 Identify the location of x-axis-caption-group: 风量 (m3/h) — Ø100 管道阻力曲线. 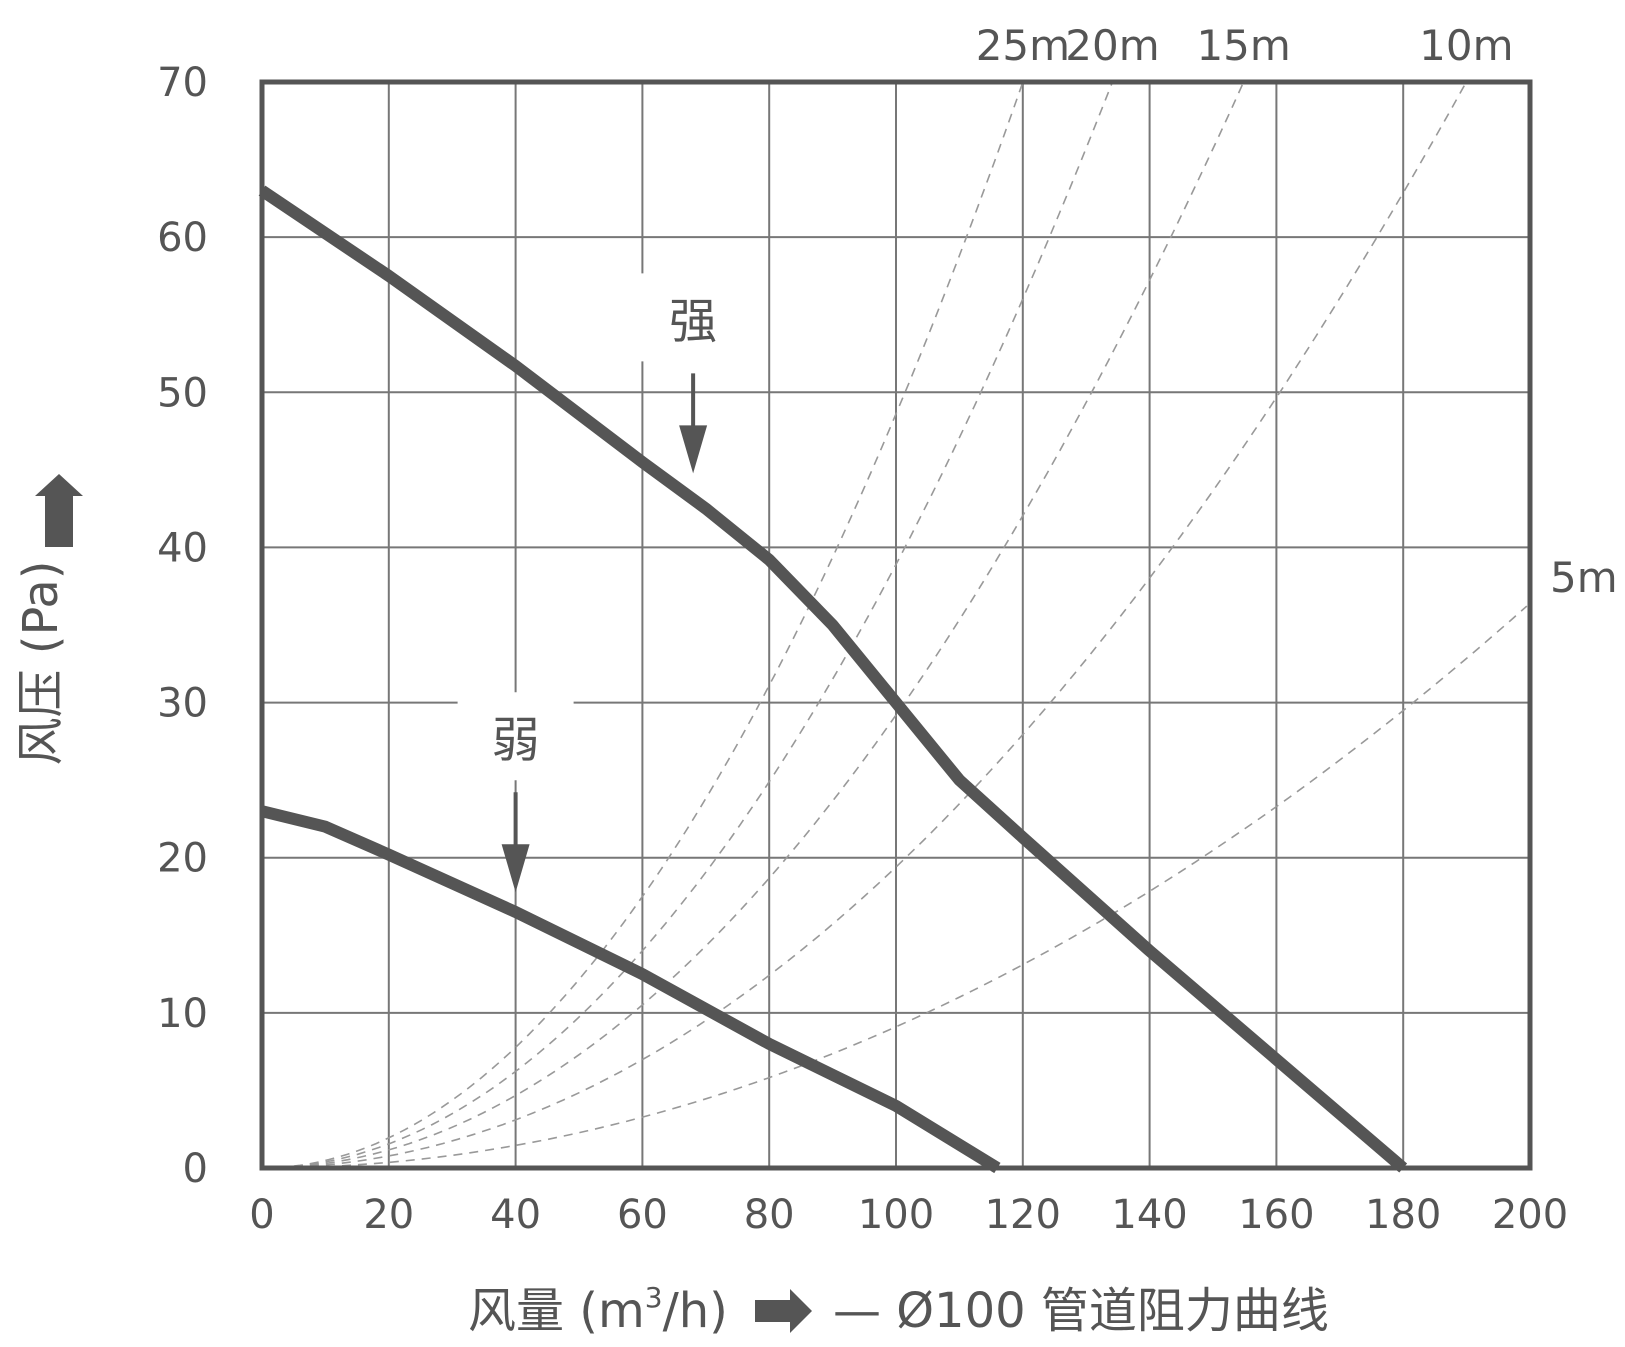
(898, 1310).